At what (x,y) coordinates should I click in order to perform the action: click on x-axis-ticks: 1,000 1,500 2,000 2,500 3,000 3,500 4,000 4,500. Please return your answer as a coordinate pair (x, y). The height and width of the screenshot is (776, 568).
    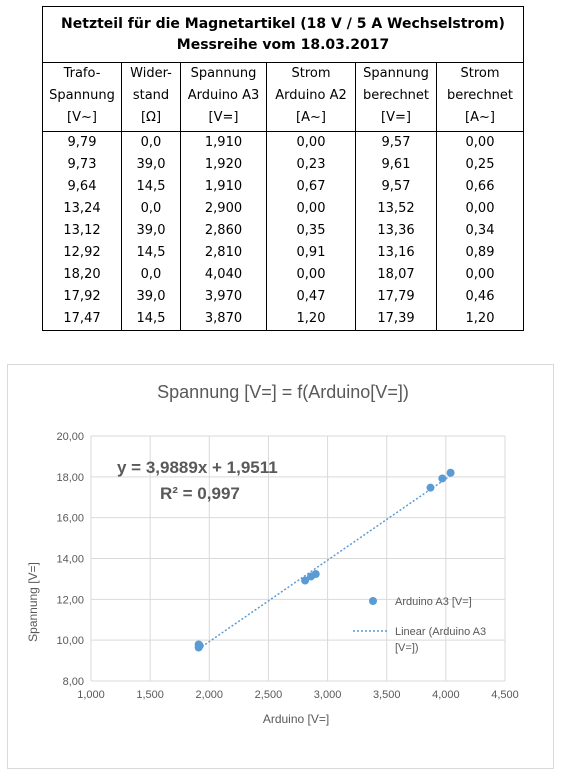
    Looking at the image, I should click on (298, 695).